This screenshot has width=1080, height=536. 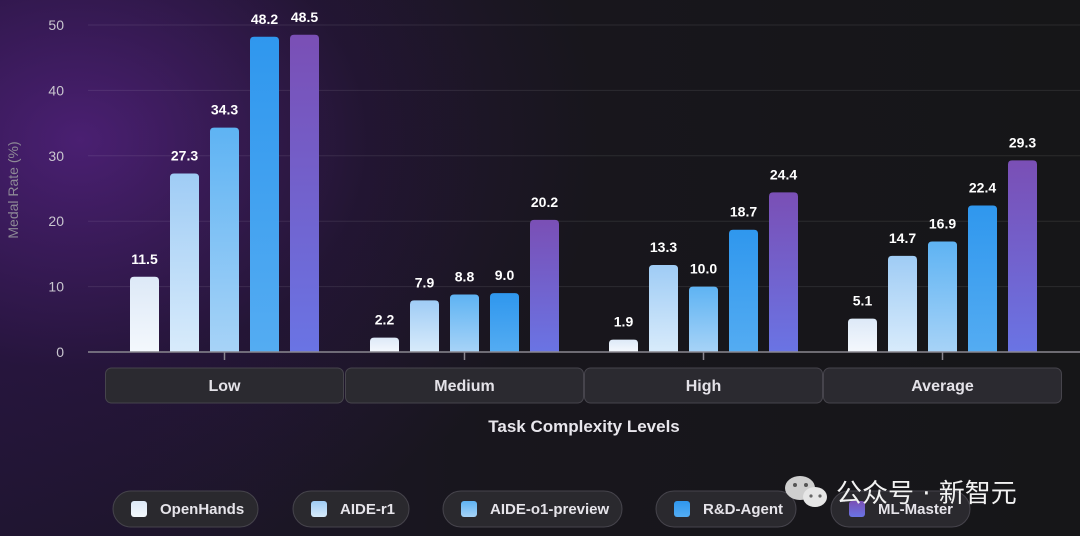 I want to click on bar-aide-r1-low, so click(x=184, y=262).